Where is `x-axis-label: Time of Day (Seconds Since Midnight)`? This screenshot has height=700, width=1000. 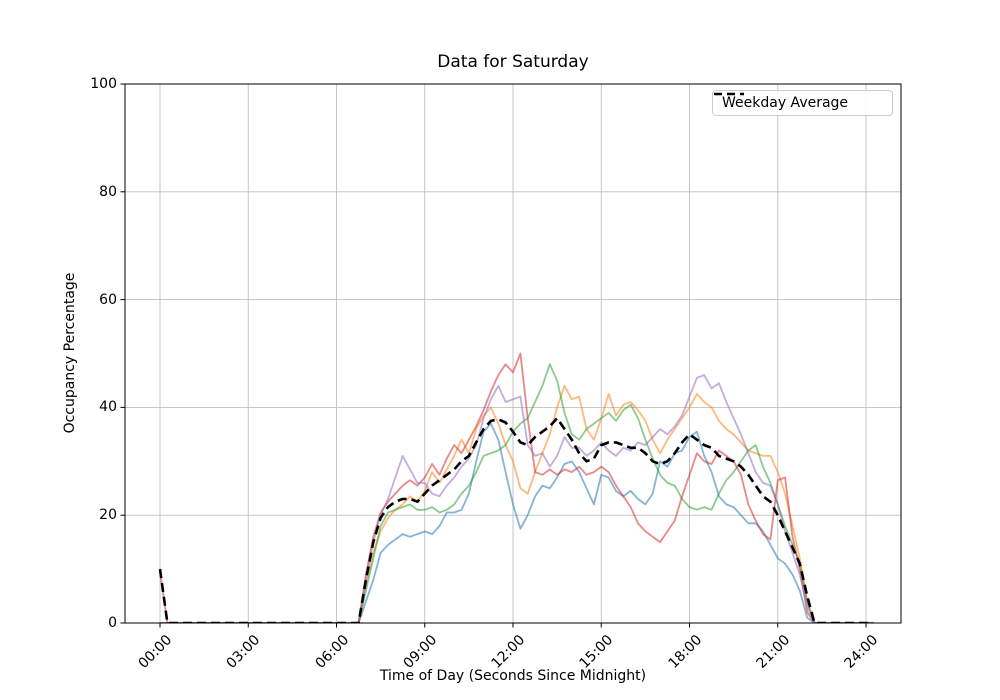 x-axis-label: Time of Day (Seconds Since Midnight) is located at coordinates (513, 676).